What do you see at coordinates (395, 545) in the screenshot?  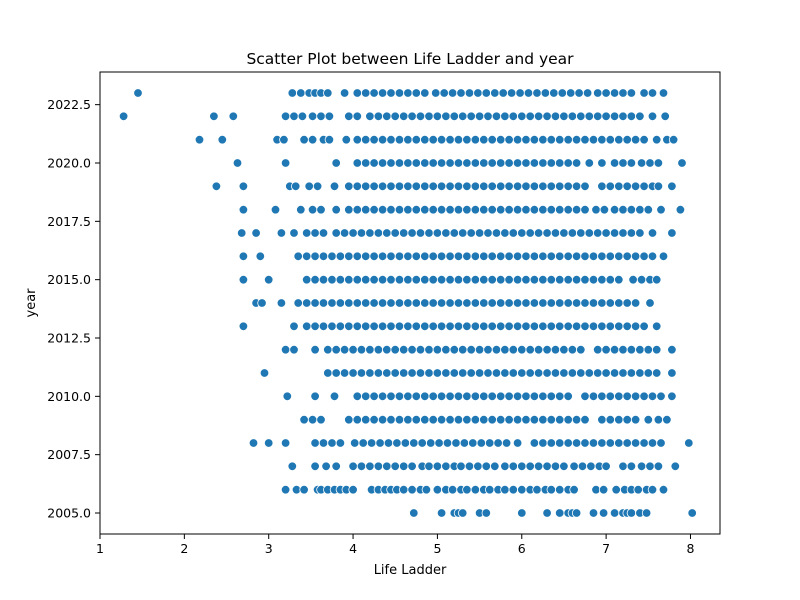 I see `x-axis-ticks: 1 2 3 4 5 6 7 8` at bounding box center [395, 545].